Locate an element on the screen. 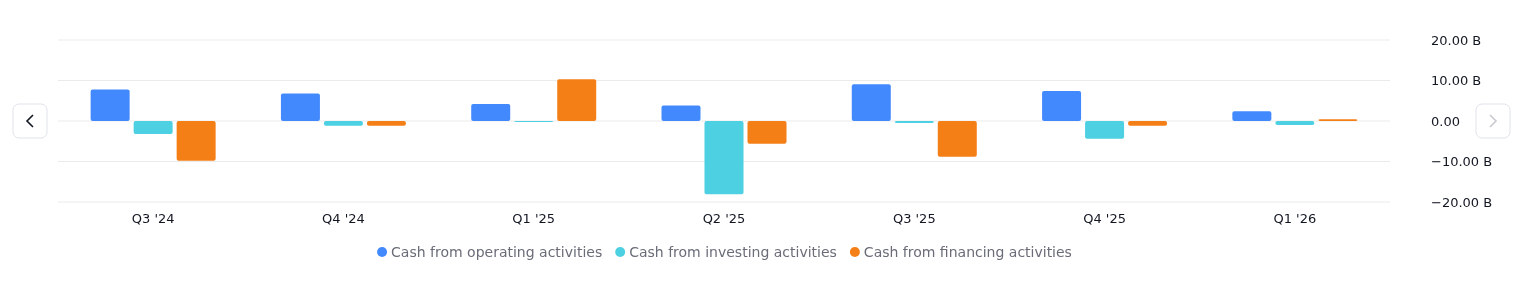  legend-label: Cash from investing activities is located at coordinates (733, 252).